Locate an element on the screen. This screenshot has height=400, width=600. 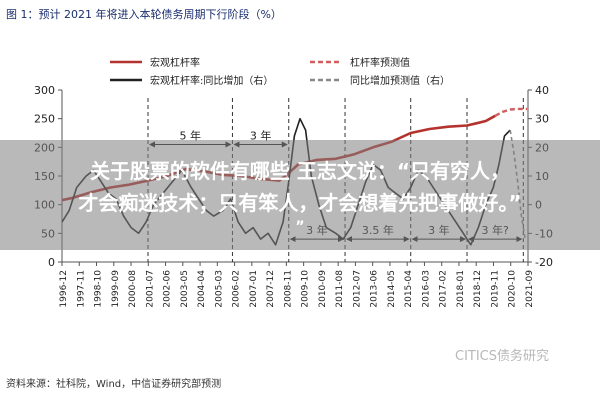
x-tick-label: 2021-09 is located at coordinates (530, 289).